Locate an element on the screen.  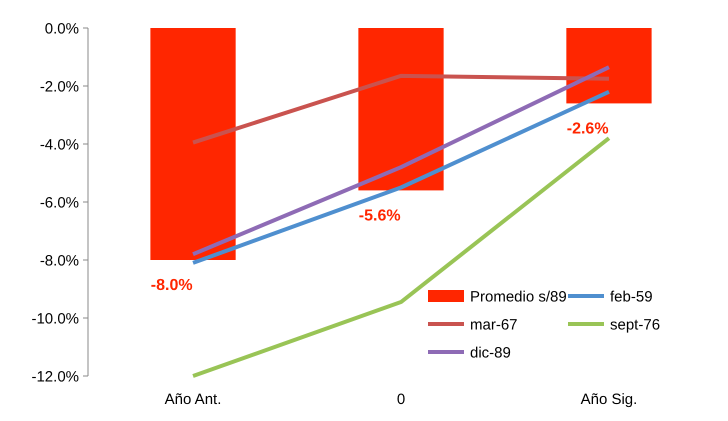
data-label: -2.6% is located at coordinates (587, 129).